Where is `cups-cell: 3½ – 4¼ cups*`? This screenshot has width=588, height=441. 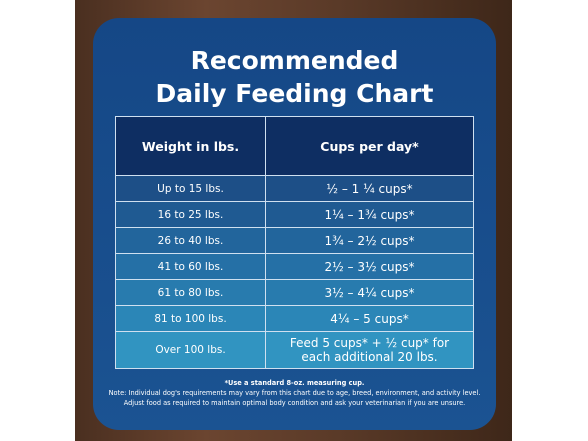
cups-cell: 3½ – 4¼ cups* is located at coordinates (369, 292).